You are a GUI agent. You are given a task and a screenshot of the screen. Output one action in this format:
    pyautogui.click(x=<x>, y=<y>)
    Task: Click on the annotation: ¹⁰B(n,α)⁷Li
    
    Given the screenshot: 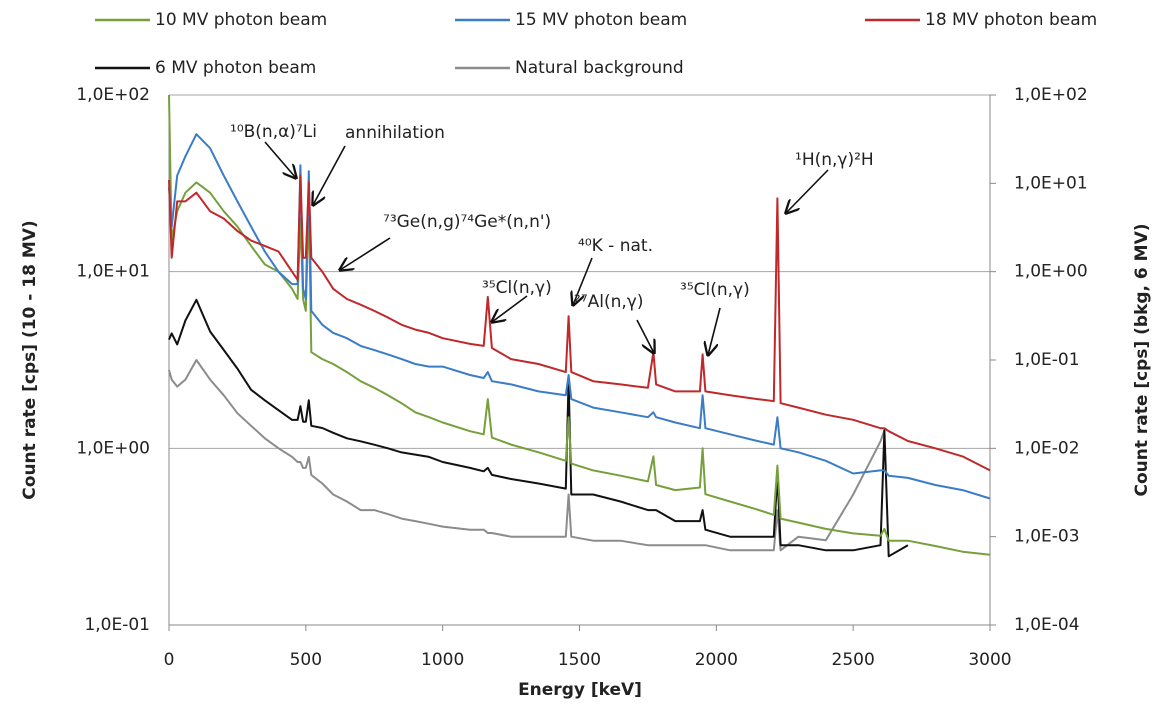 What is the action you would take?
    pyautogui.click(x=273, y=132)
    